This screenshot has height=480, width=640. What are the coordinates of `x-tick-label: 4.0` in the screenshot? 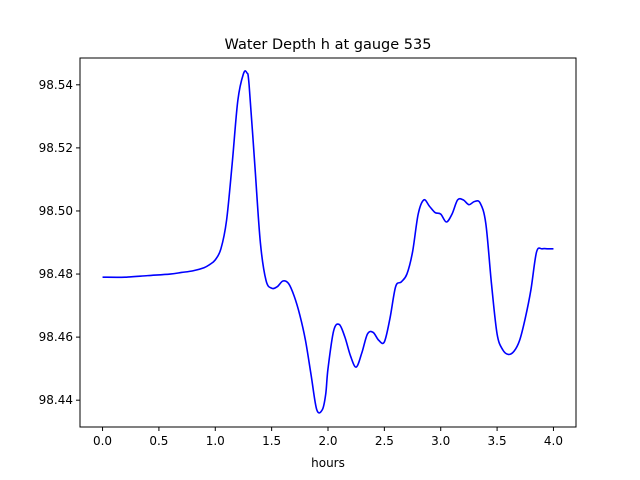 It's located at (553, 441).